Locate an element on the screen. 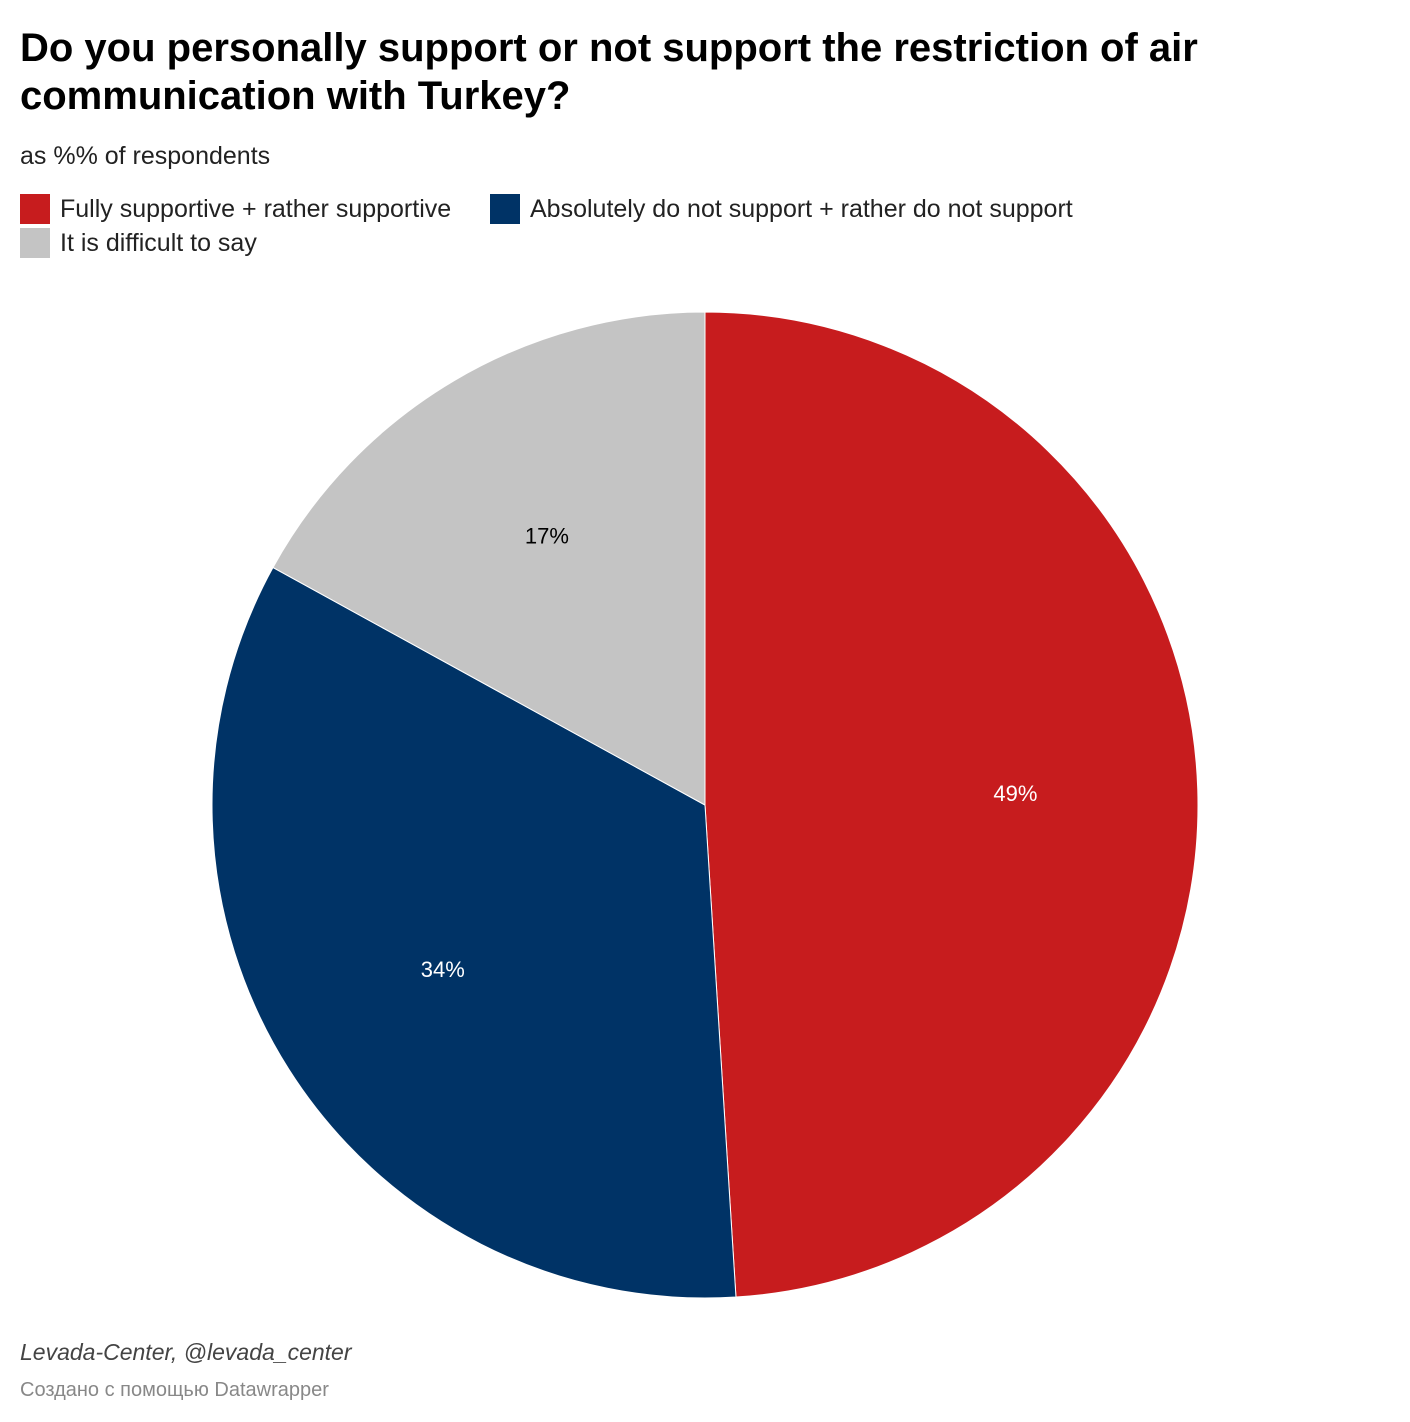 The width and height of the screenshot is (1410, 1422). legend-label-support: Fully supportive + rather supportive is located at coordinates (256, 209).